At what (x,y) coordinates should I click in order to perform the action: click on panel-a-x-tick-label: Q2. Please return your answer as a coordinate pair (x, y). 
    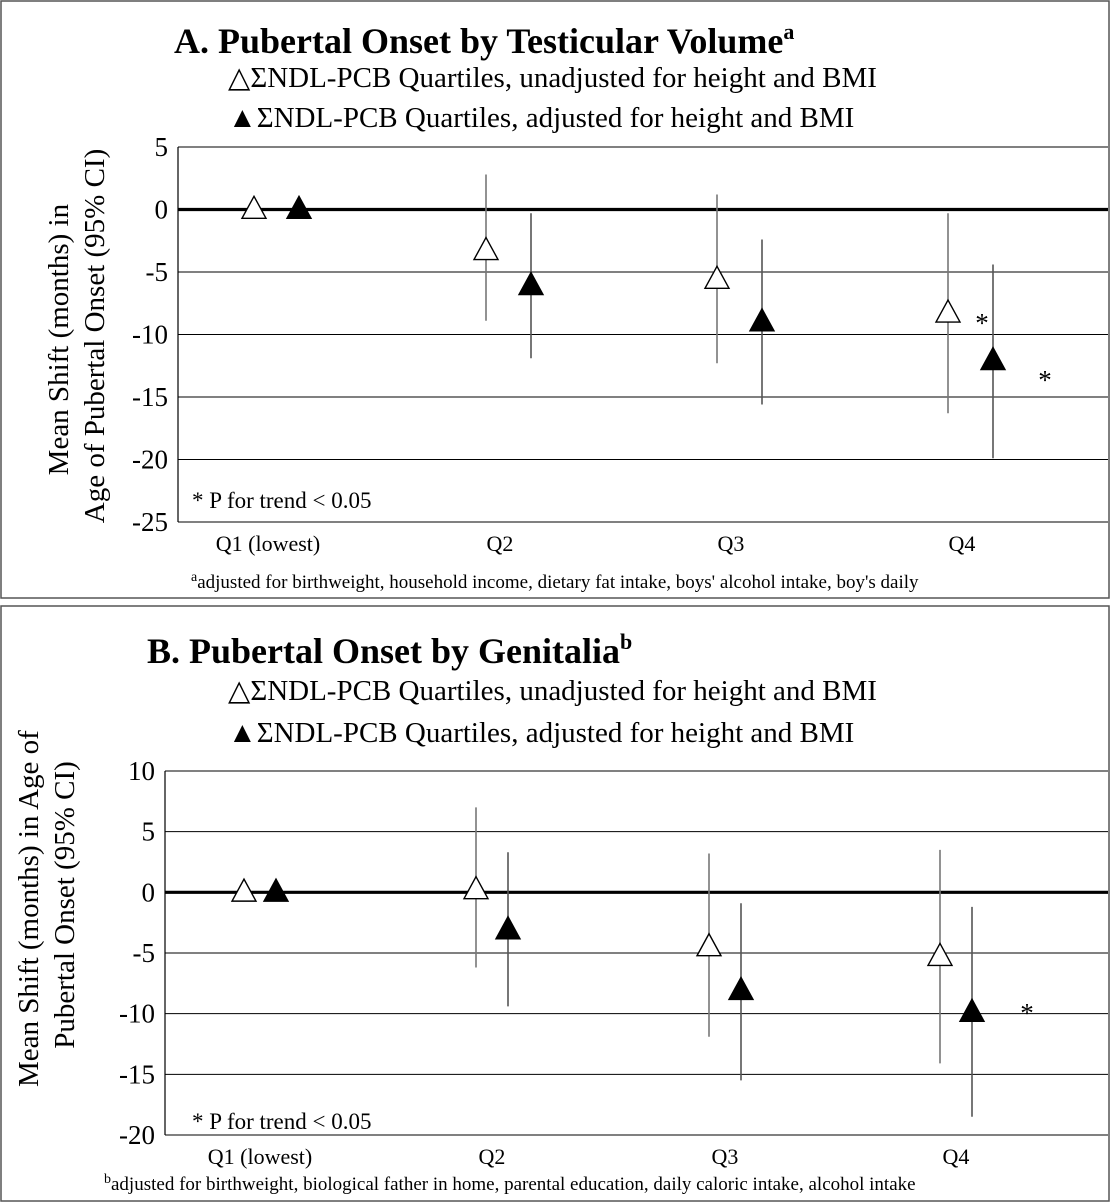
    Looking at the image, I should click on (500, 543).